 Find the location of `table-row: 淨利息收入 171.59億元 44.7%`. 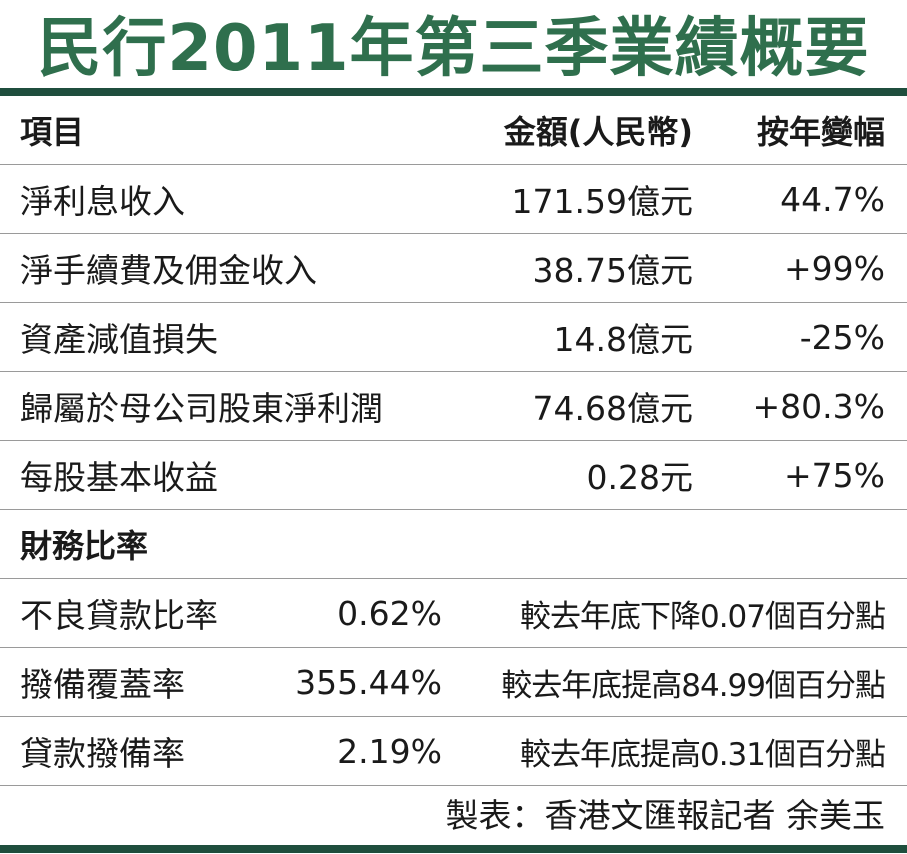

table-row: 淨利息收入 171.59億元 44.7% is located at coordinates (453, 199).